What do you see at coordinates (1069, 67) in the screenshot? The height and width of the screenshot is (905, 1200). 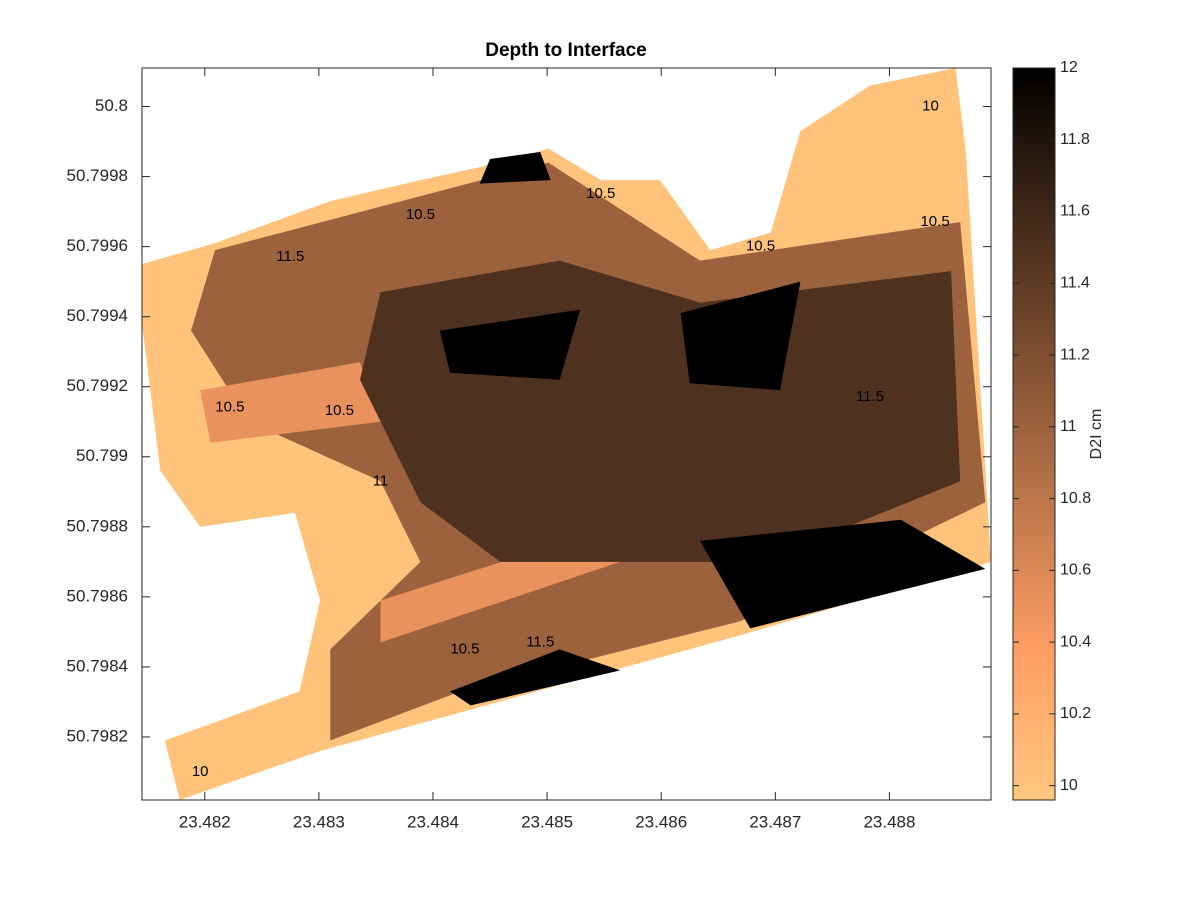 I see `colorbar-tick-label: 12` at bounding box center [1069, 67].